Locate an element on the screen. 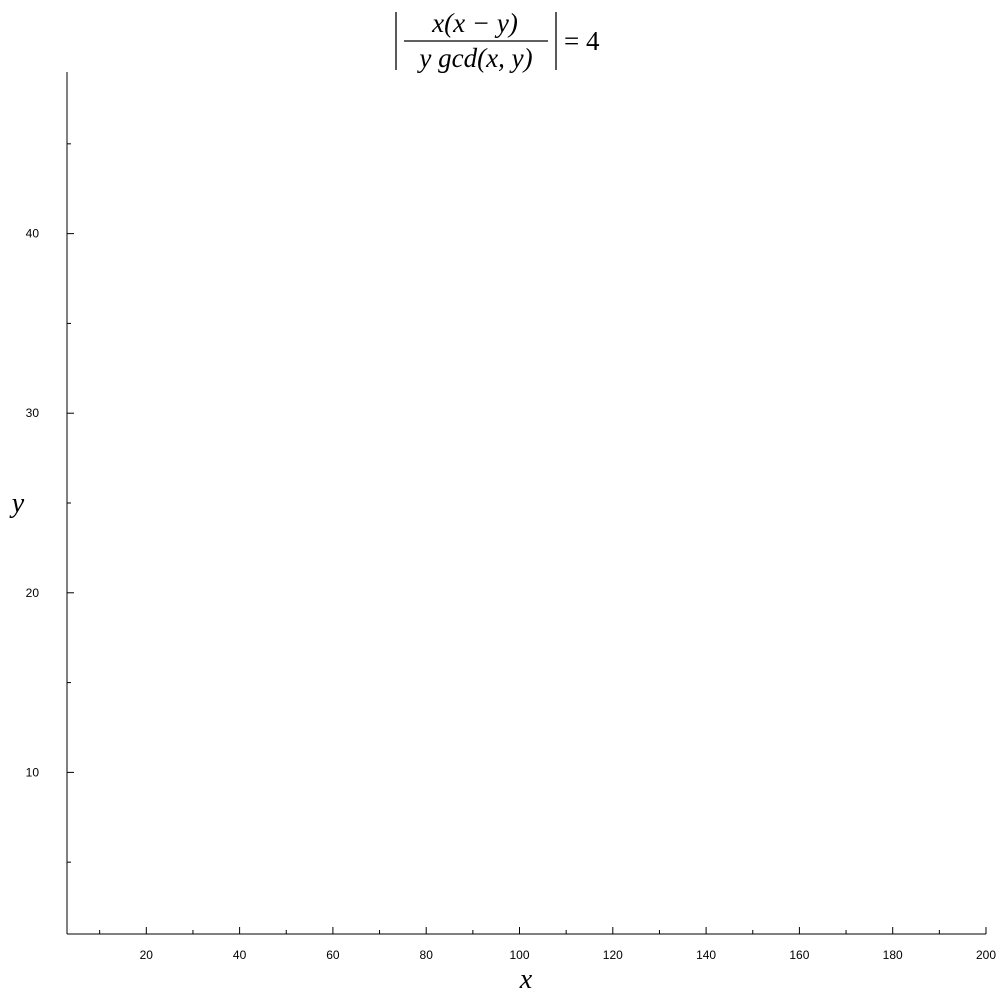 The width and height of the screenshot is (1000, 1000). chart-title: x(x − y) y gcd(x, y) = 4 is located at coordinates (497, 40).